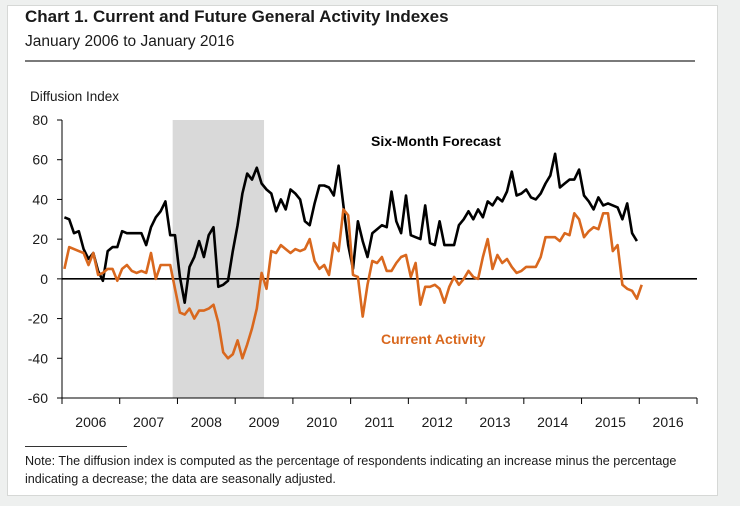 The image size is (740, 506). Describe the element at coordinates (74, 96) in the screenshot. I see `y-axis-label: Diffusion Index` at that location.